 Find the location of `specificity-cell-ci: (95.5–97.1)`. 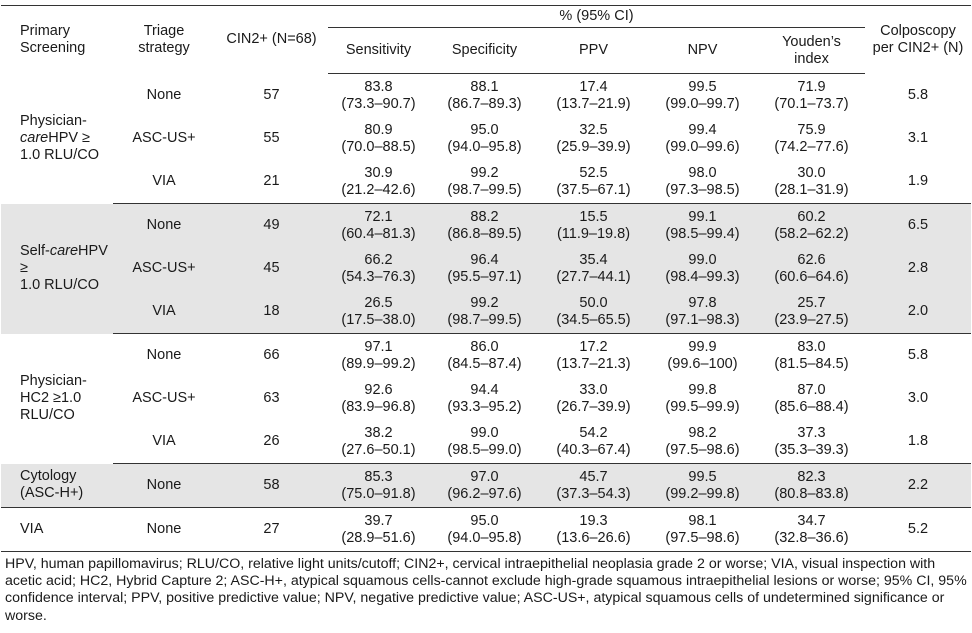

specificity-cell-ci: (95.5–97.1) is located at coordinates (484, 276).